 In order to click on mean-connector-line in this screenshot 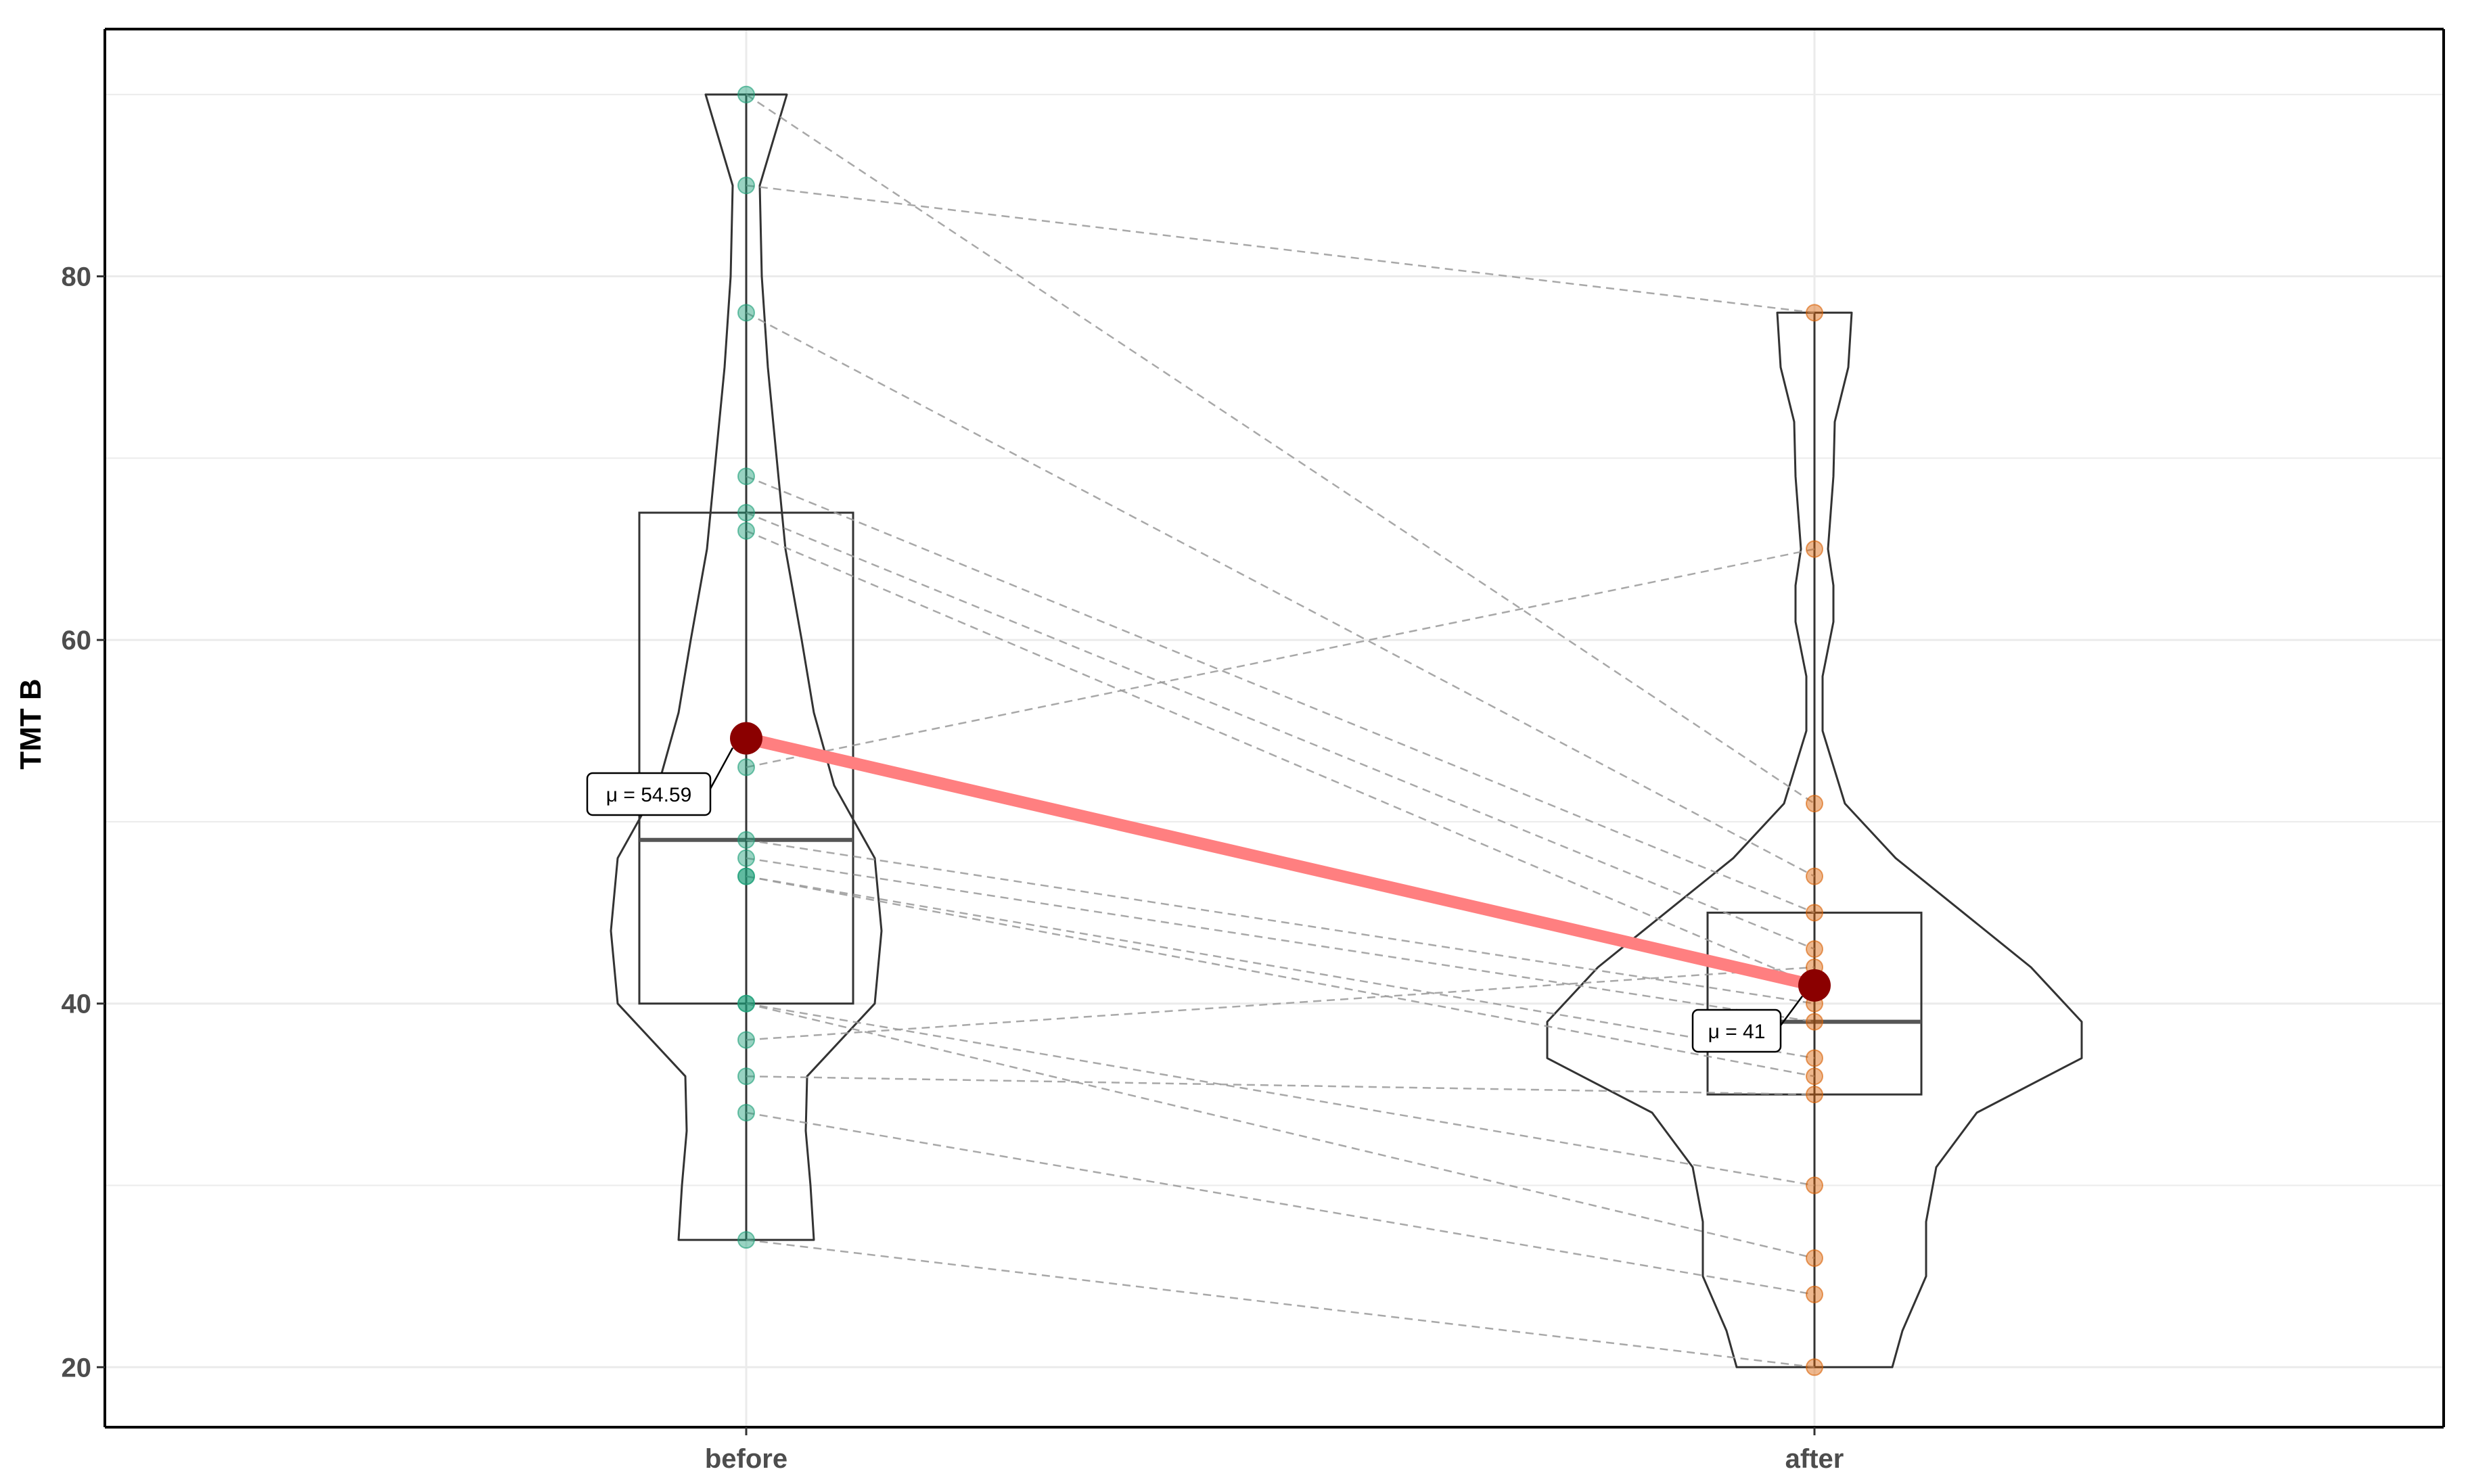, I will do `click(1280, 862)`.